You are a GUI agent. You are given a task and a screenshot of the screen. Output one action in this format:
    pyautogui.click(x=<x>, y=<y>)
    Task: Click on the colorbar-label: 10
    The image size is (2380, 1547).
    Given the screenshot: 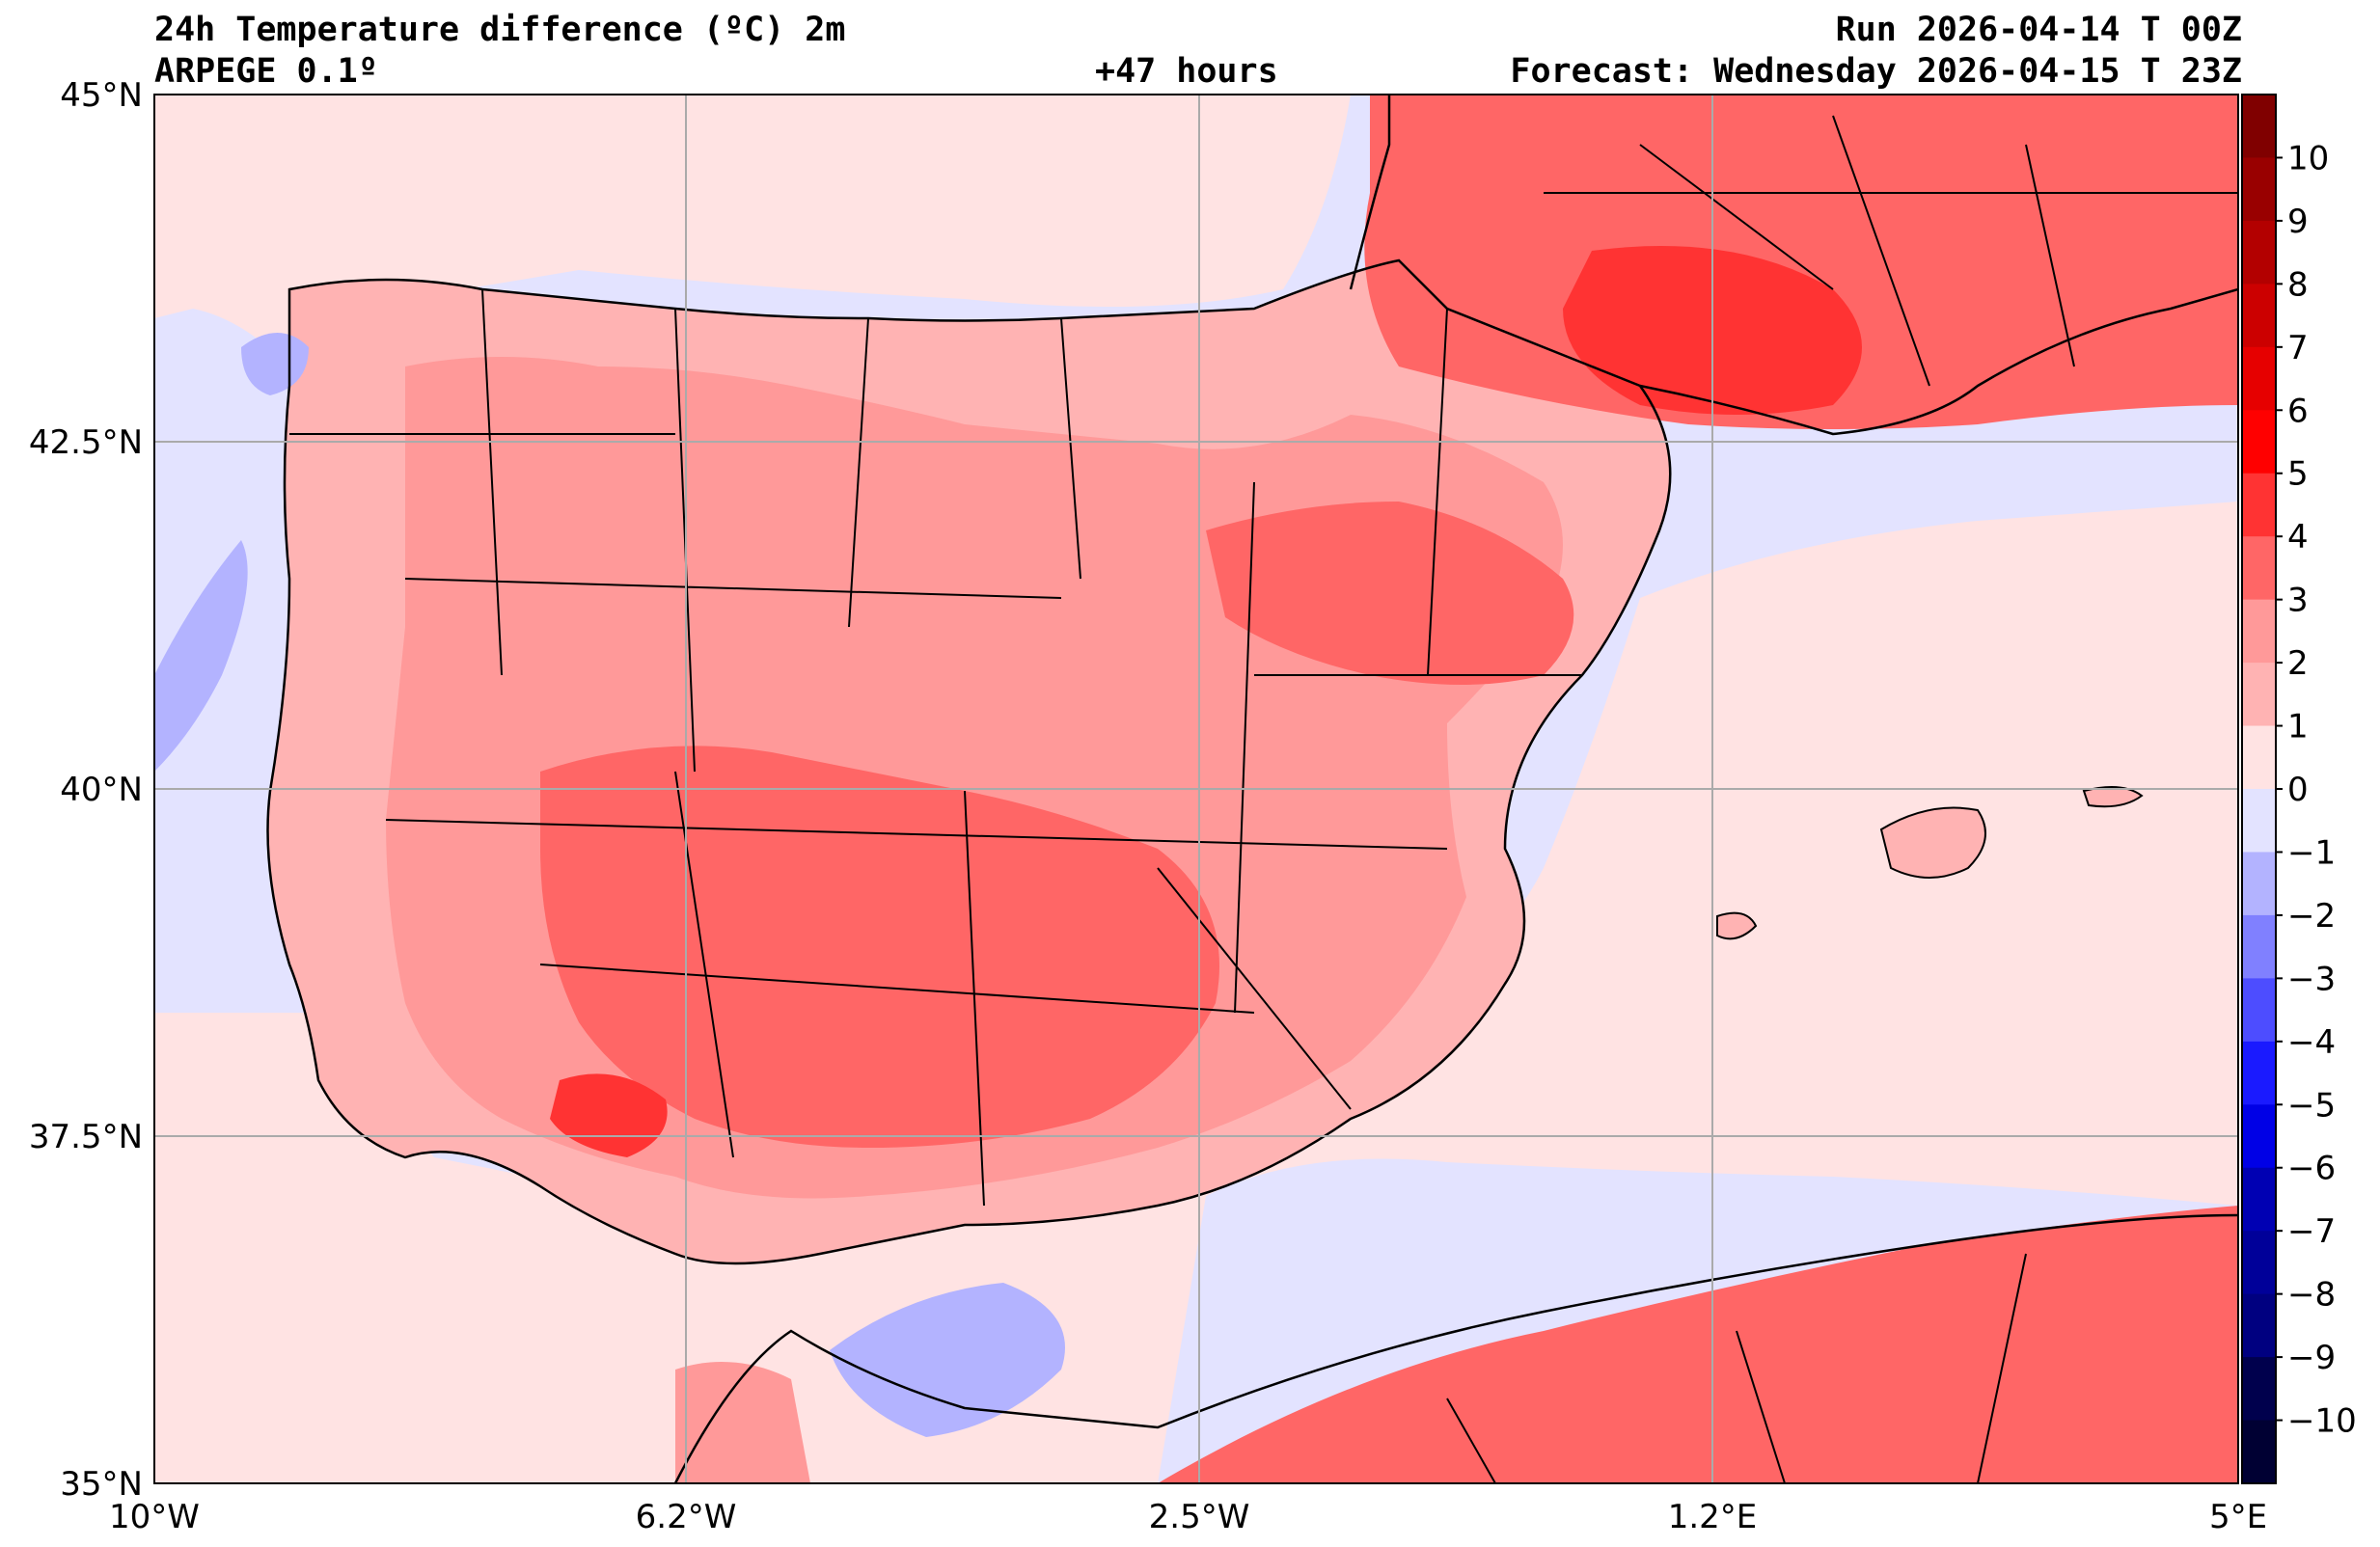 What is the action you would take?
    pyautogui.click(x=2308, y=158)
    